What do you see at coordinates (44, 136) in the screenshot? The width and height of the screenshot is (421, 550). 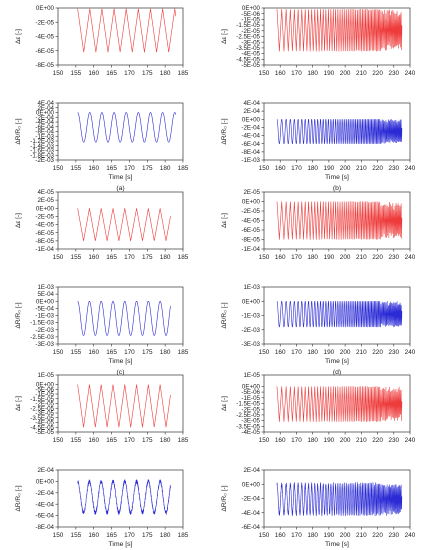 I see `y-tick-label: -1E-03` at bounding box center [44, 136].